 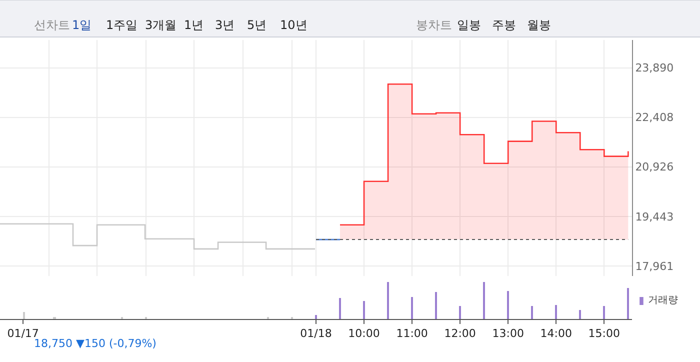 I want to click on y-tick-label: 23,890, so click(x=654, y=68).